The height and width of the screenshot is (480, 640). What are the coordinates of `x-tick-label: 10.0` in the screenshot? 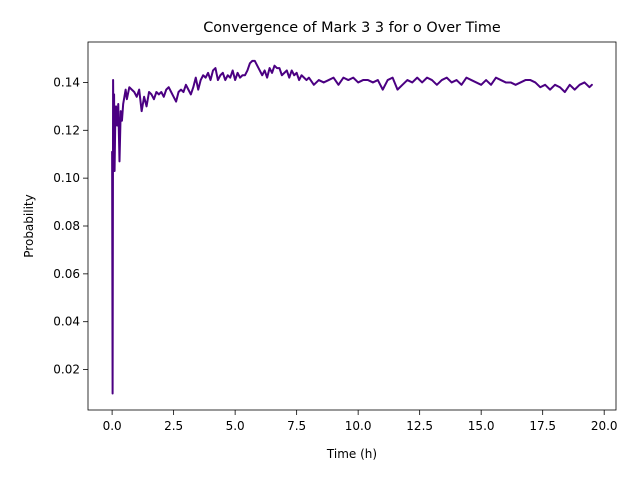 It's located at (358, 426).